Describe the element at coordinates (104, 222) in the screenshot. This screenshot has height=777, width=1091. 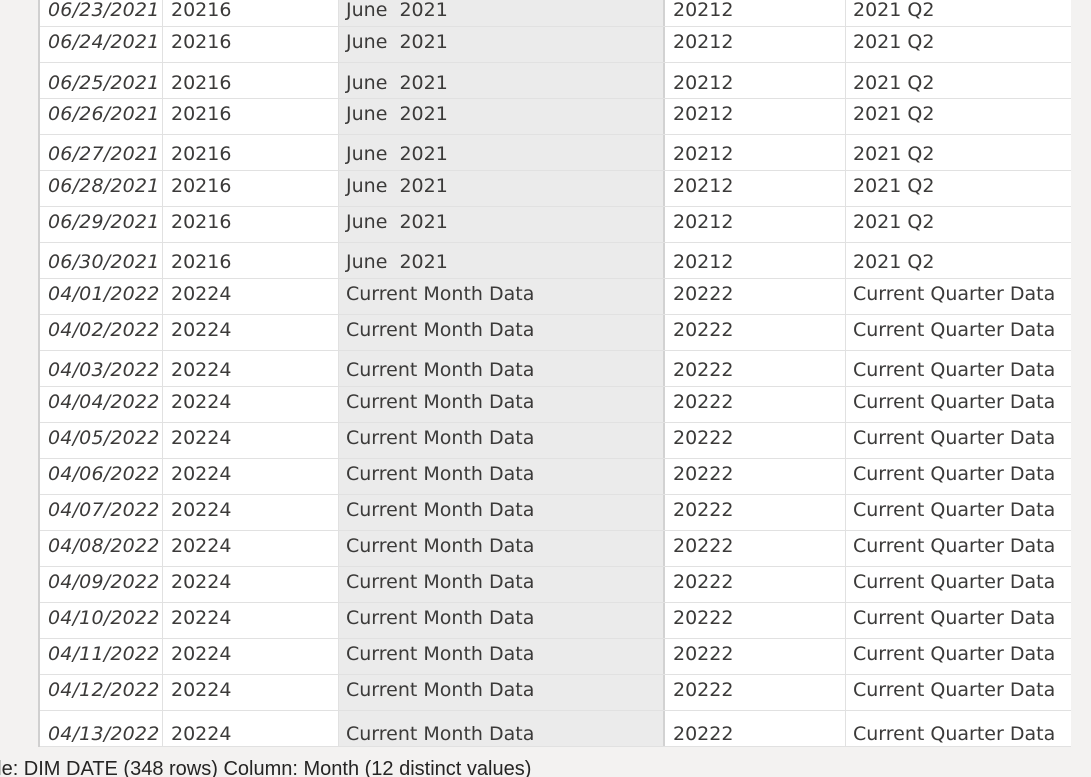
I see `cell-date: 06/29/2021` at that location.